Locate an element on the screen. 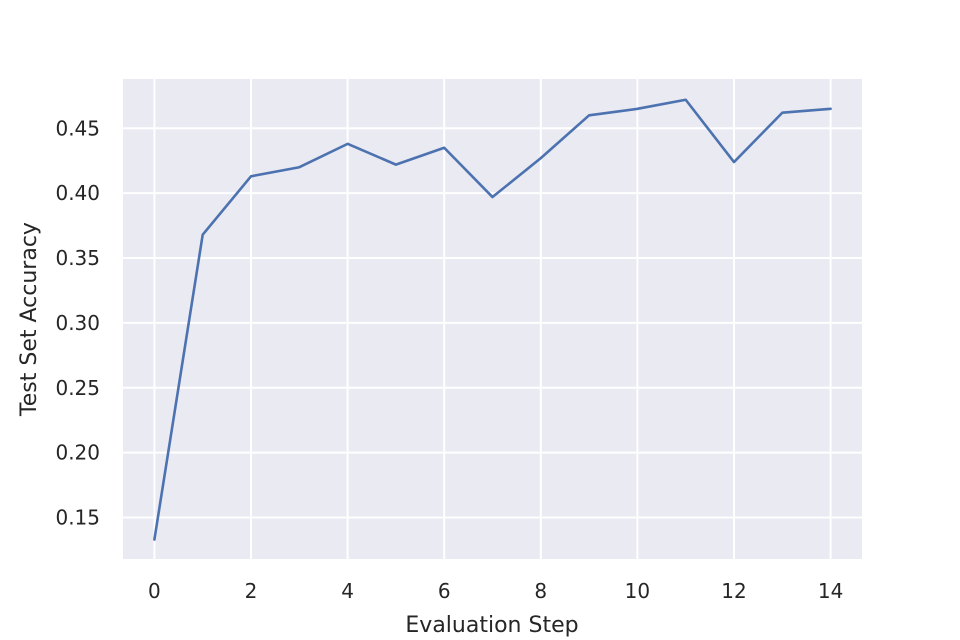 This screenshot has width=960, height=640. y-tick-label: 0.15 is located at coordinates (77, 517).